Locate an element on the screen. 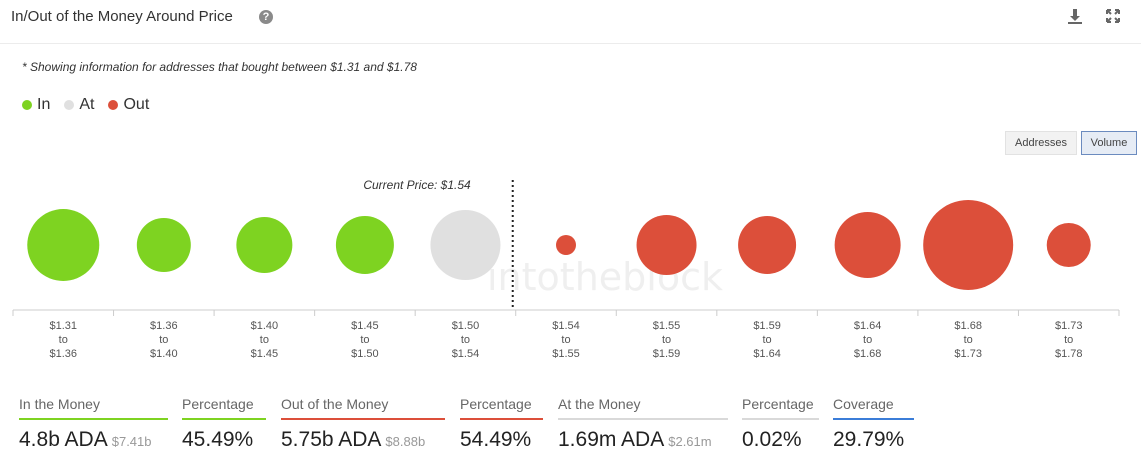 The height and width of the screenshot is (466, 1141). legend-item-out: Out is located at coordinates (128, 105).